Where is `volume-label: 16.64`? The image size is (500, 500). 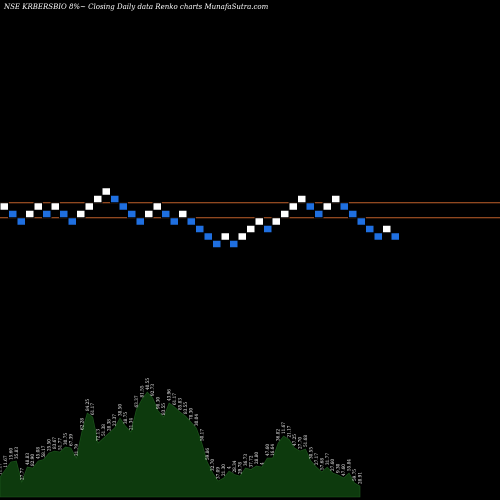
volume-label: 16.64 is located at coordinates (272, 450).